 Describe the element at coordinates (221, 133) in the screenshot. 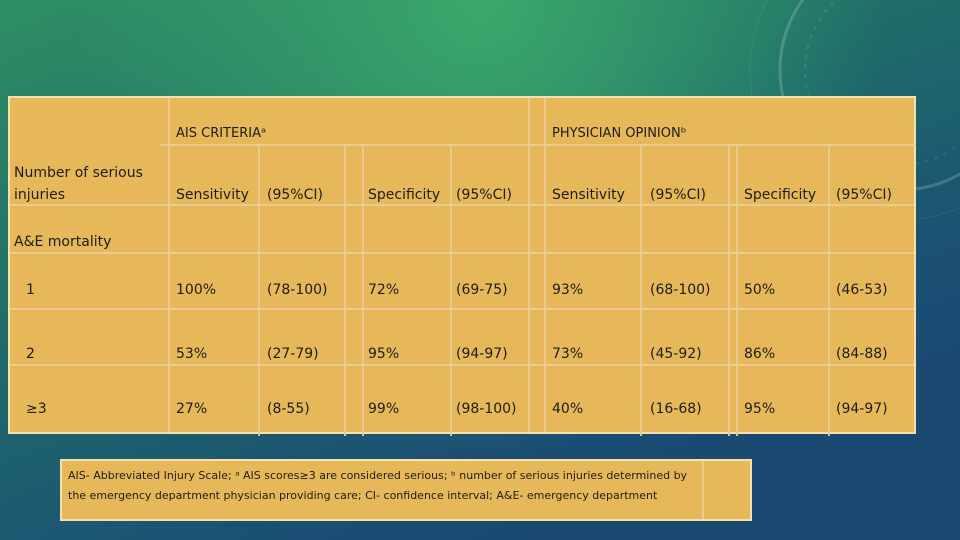

I see `group-header-ais: AIS CRITERIAᵃ` at that location.